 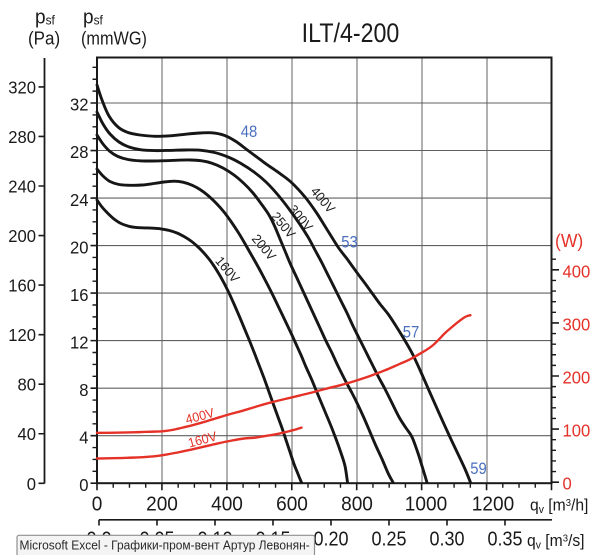 What do you see at coordinates (577, 430) in the screenshot?
I see `svg-text: 100` at bounding box center [577, 430].